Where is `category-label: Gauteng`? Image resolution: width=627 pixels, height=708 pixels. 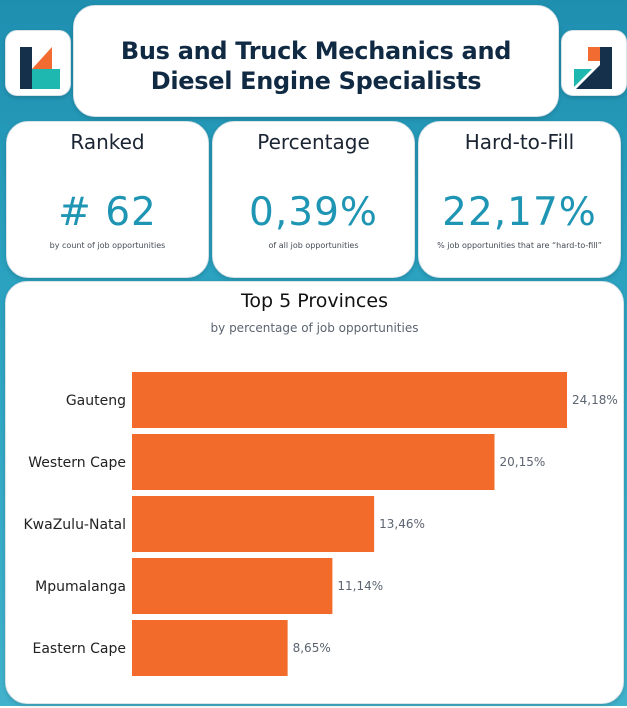 category-label: Gauteng is located at coordinates (96, 401).